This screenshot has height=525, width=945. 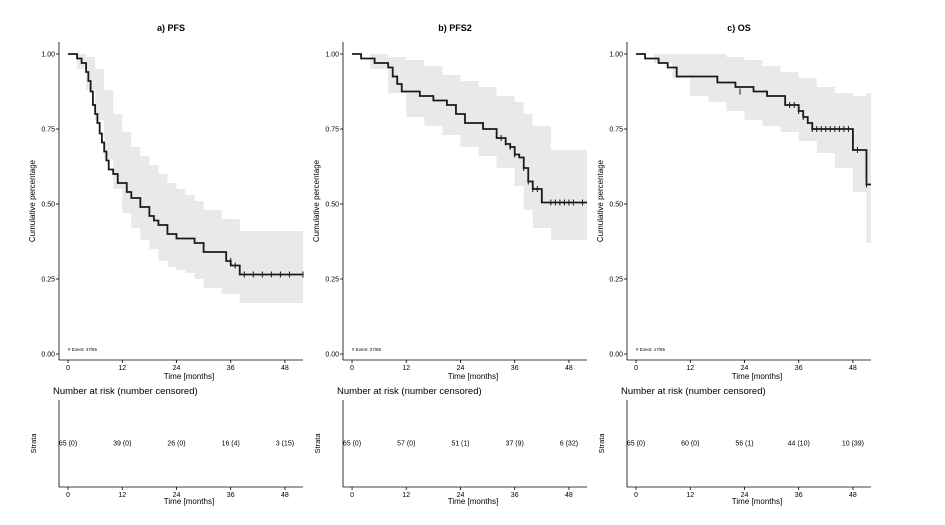 I want to click on risk-count-label: 51 (1), so click(x=460, y=444).